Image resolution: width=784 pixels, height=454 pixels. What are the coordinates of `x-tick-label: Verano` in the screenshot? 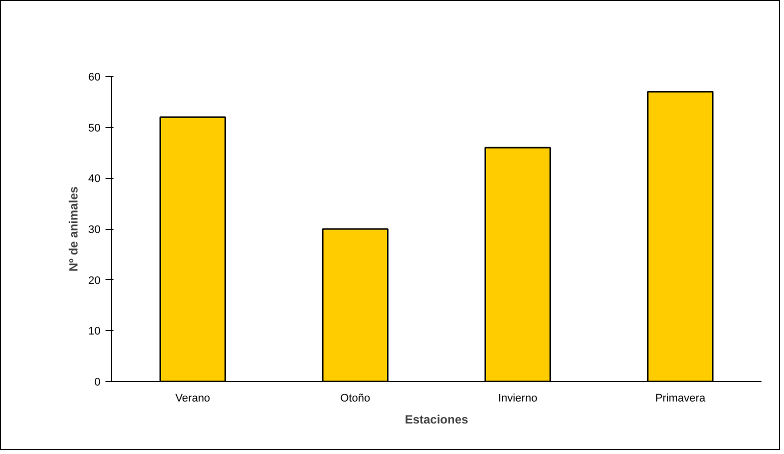 It's located at (192, 398).